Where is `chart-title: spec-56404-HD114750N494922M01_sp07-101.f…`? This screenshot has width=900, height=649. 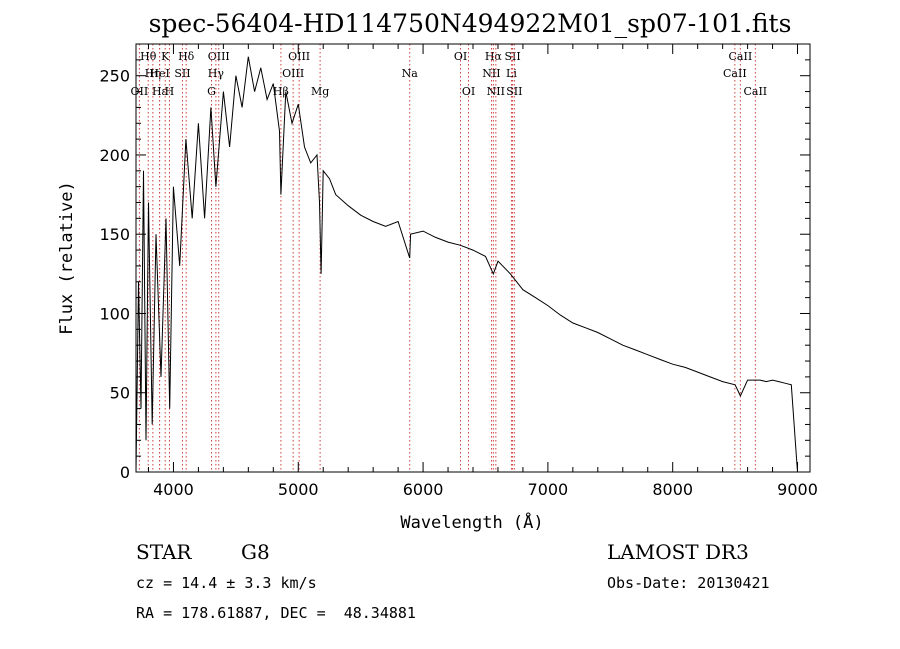 chart-title: spec-56404-HD114750N494922M01_sp07-101.f… is located at coordinates (470, 23).